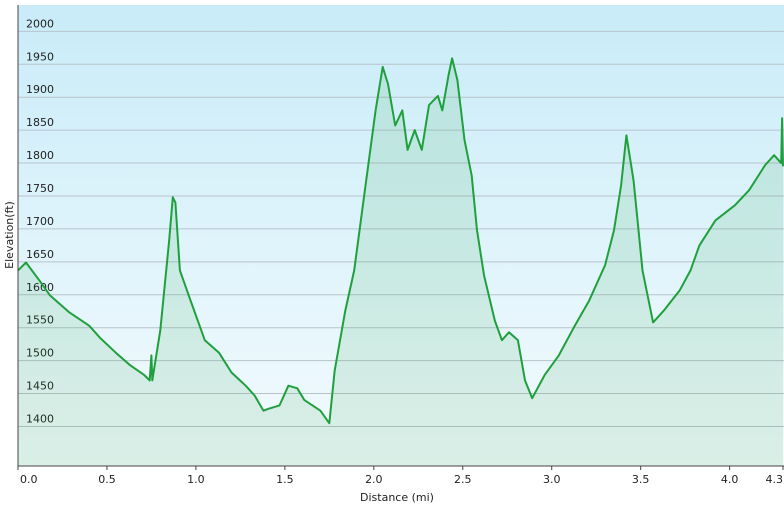 This screenshot has height=508, width=784. What do you see at coordinates (107, 479) in the screenshot?
I see `x-tick-label: 0.5` at bounding box center [107, 479].